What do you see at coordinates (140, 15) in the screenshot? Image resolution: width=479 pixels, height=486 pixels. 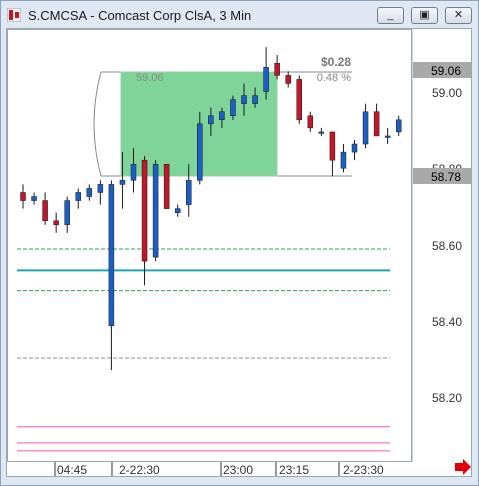 I see `window-title: S.CMCSA - Comcast Corp ClsA, 3 Min` at bounding box center [140, 15].